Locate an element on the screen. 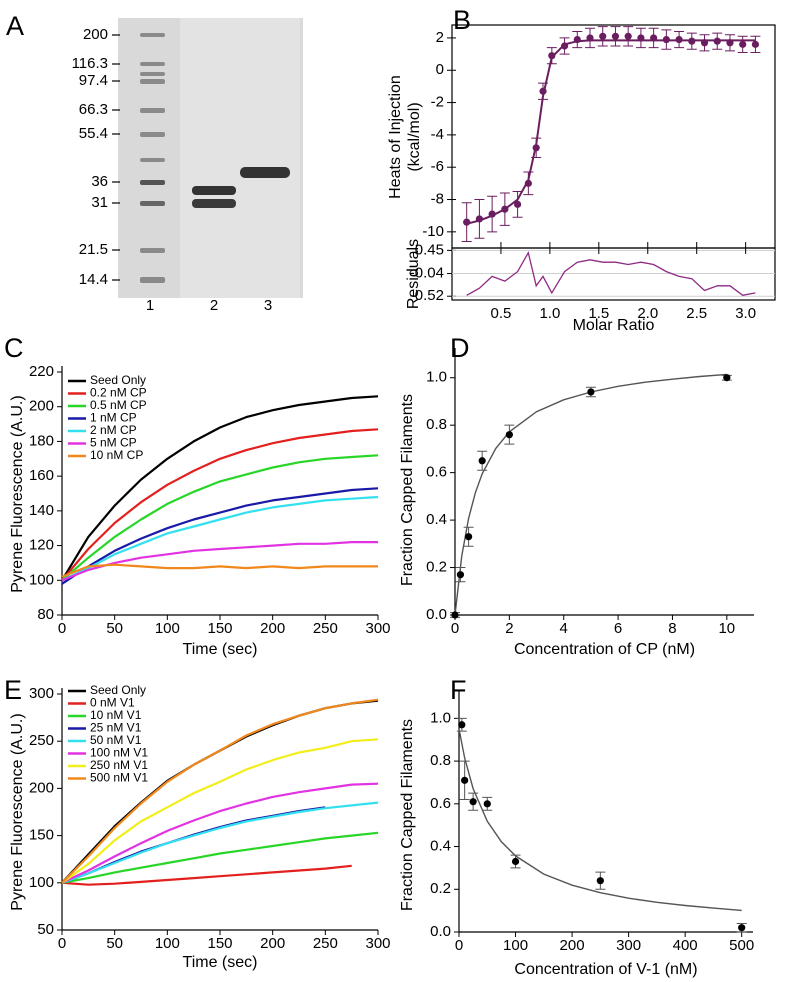  lane-label: 1 is located at coordinates (150, 305).